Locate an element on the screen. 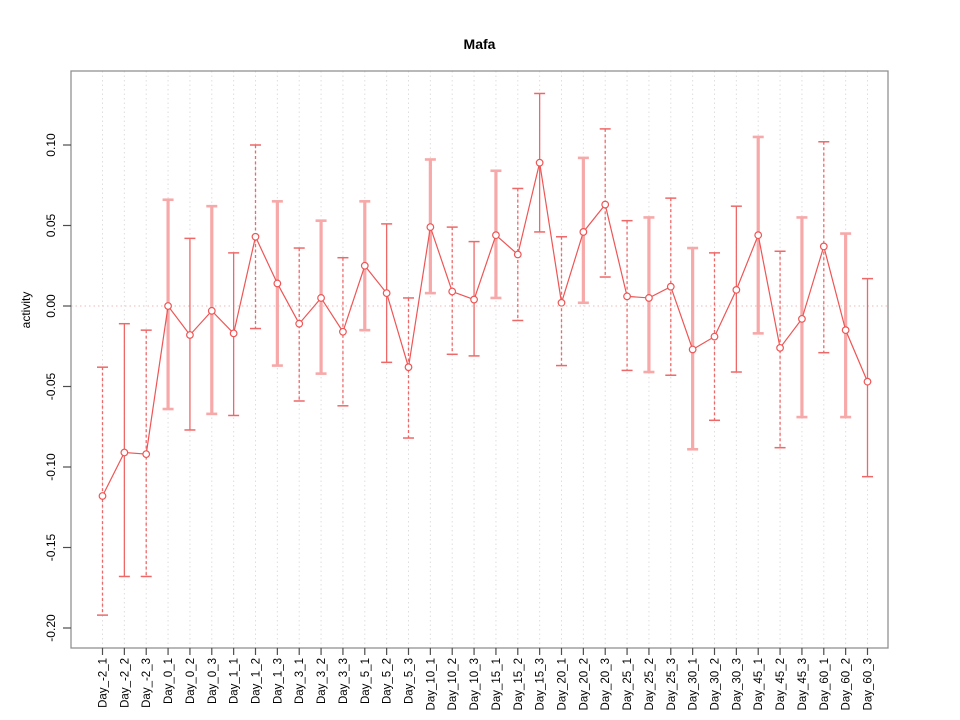 Image resolution: width=960 pixels, height=720 pixels. x-tick-label: Day_20_1 is located at coordinates (563, 684).